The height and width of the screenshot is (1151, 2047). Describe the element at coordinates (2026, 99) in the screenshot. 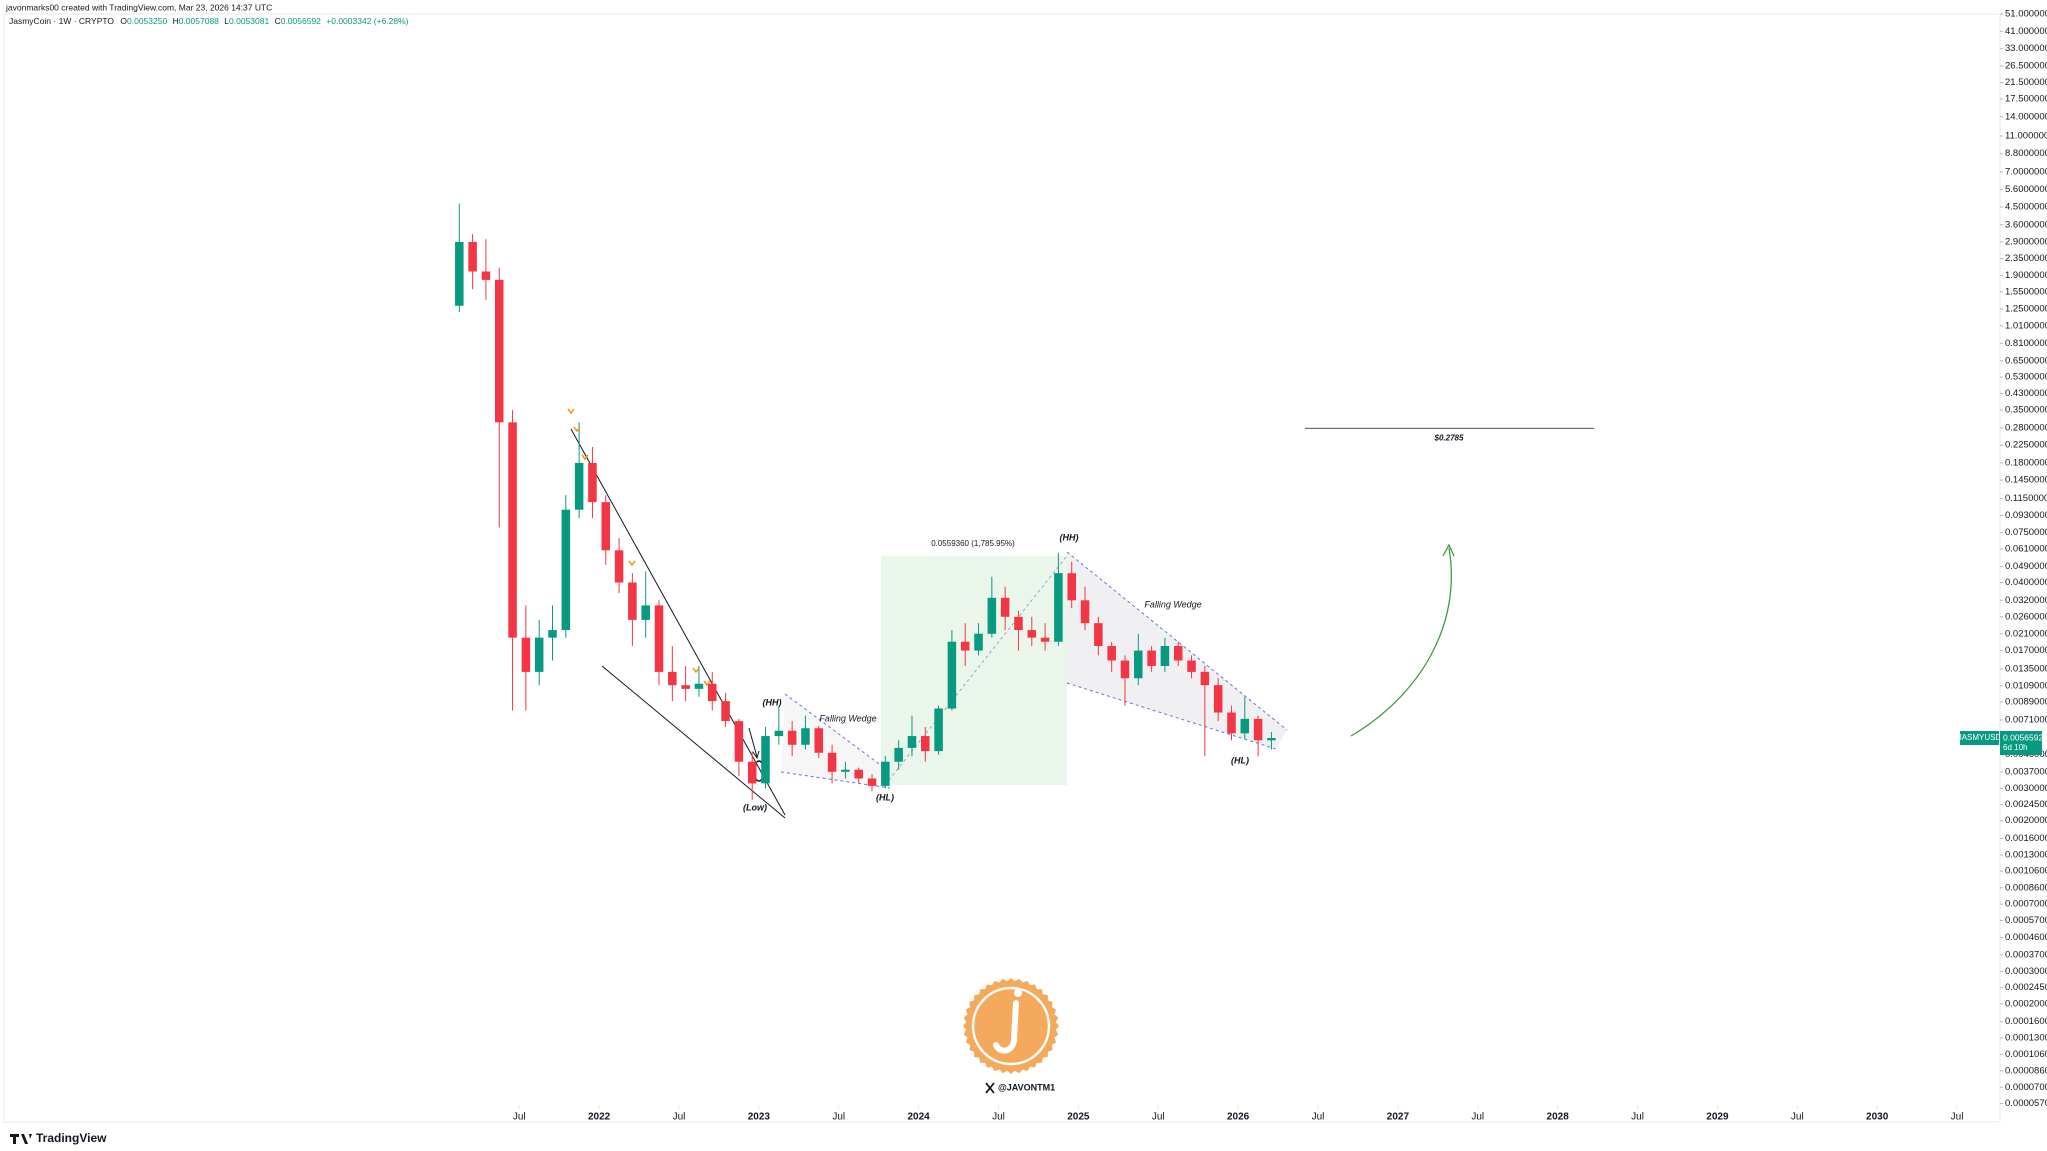

I see `y-tick-label: 17.5000000` at that location.